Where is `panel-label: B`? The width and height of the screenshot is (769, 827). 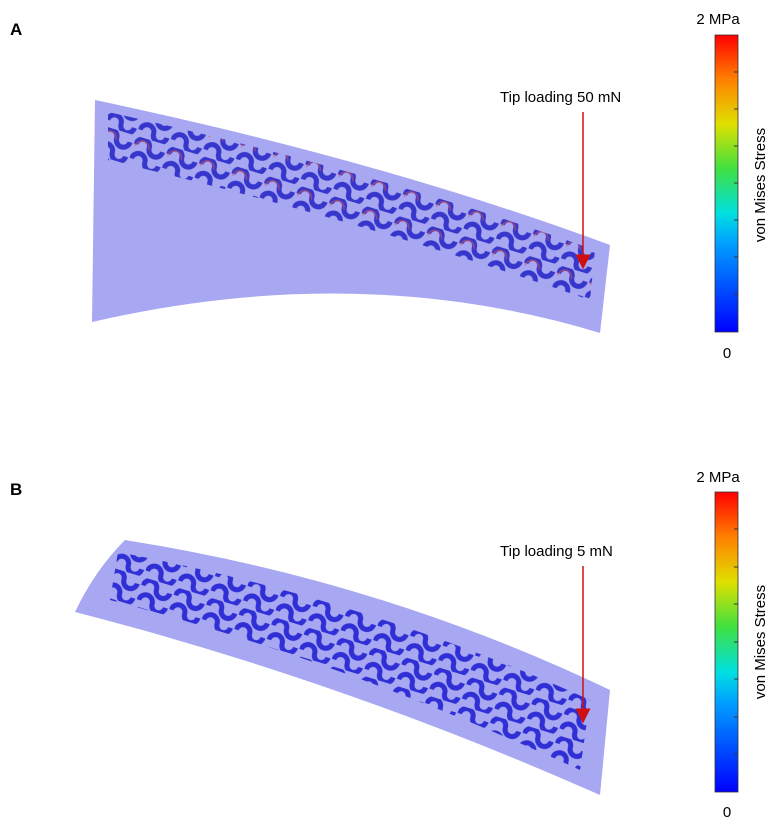
panel-label: B is located at coordinates (16, 489).